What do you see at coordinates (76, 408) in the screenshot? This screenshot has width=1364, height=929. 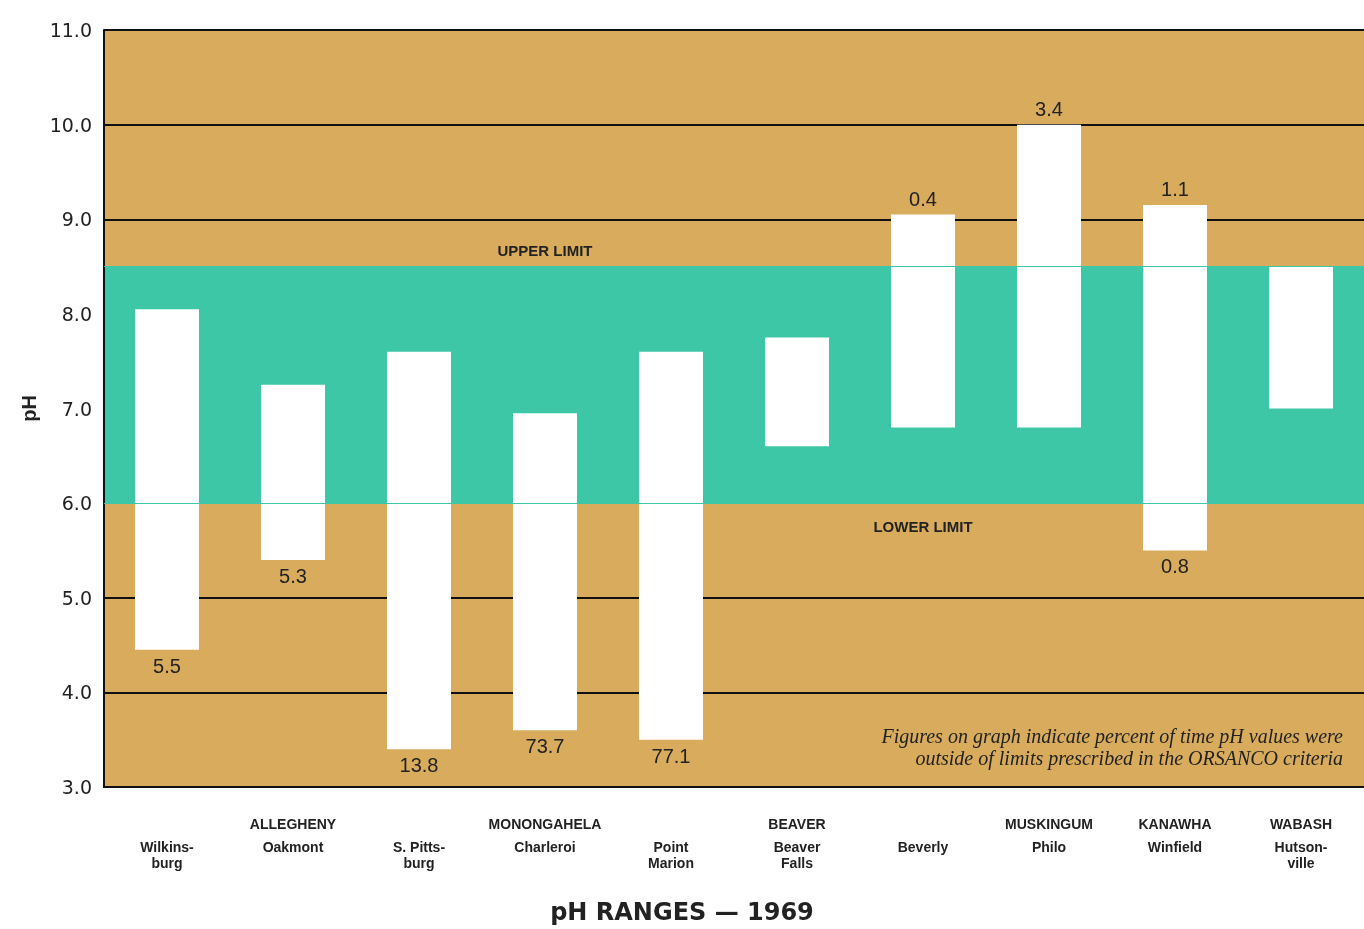 I see `y-tick-label: 7.0` at bounding box center [76, 408].